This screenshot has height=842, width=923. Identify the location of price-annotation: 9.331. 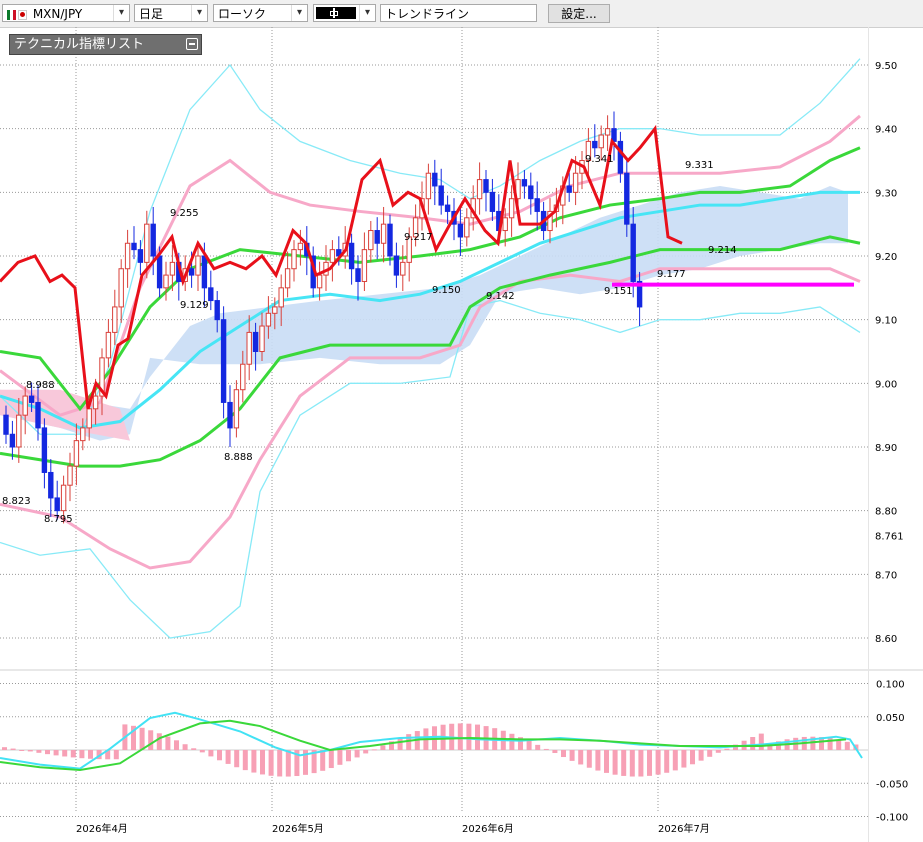
(699, 165).